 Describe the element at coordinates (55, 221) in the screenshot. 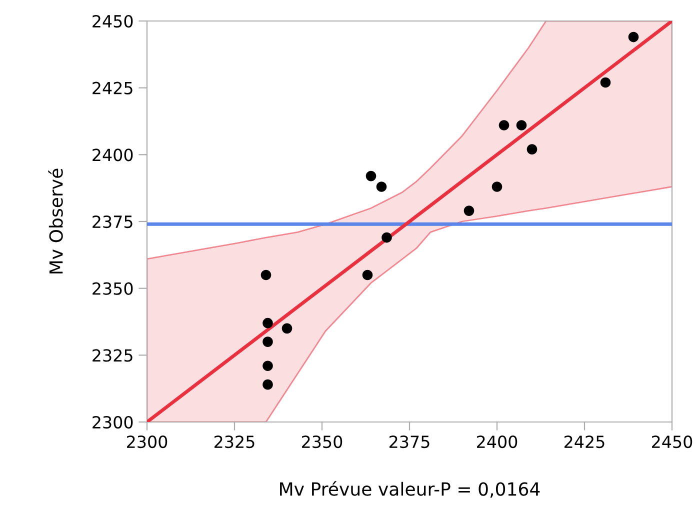

I see `y-axis-title: Mv Observé` at that location.